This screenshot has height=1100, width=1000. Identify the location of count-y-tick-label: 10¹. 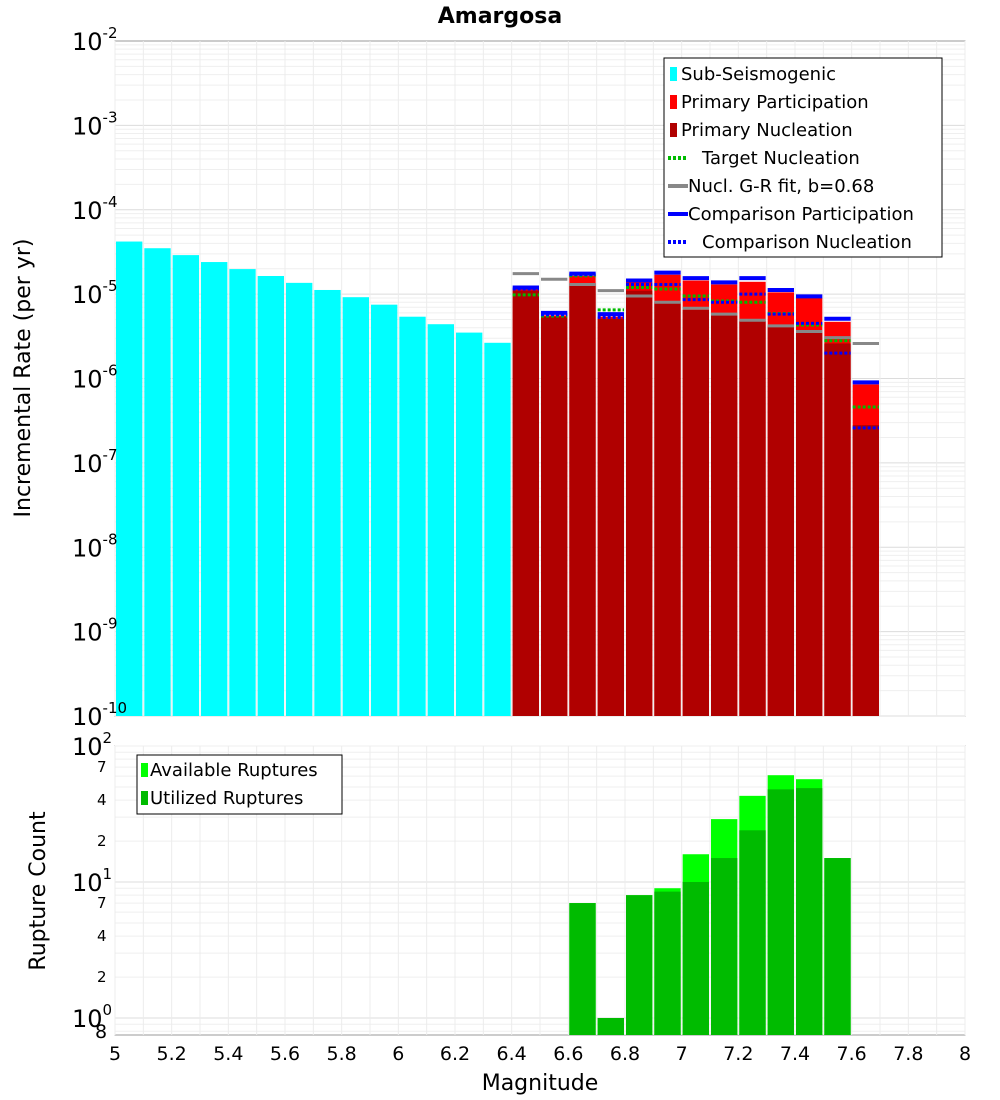
(92, 881).